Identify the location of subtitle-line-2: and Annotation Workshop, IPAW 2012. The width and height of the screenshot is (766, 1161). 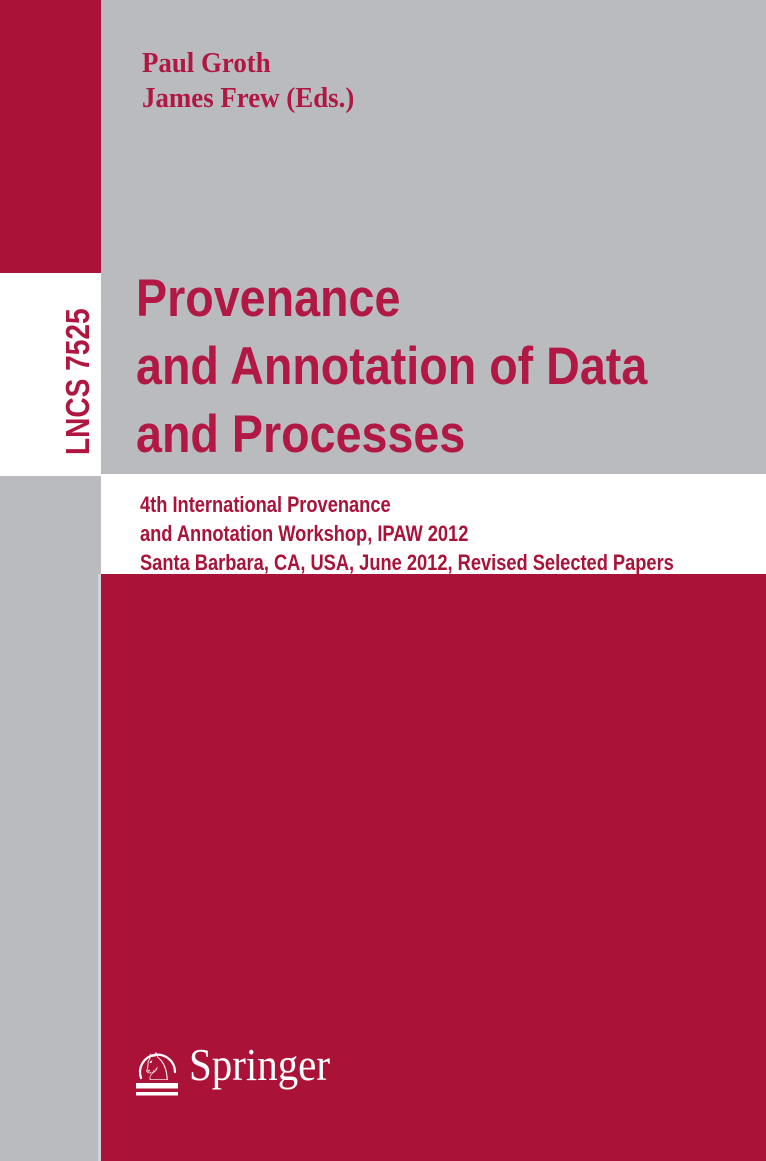
(304, 533).